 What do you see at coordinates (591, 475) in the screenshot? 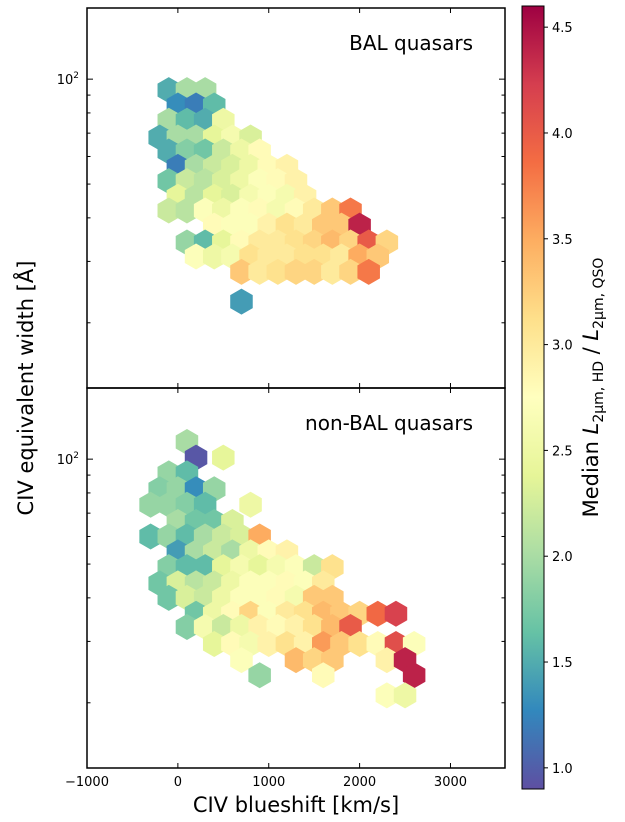
I see `colorbar-label-prefix: Median` at bounding box center [591, 475].